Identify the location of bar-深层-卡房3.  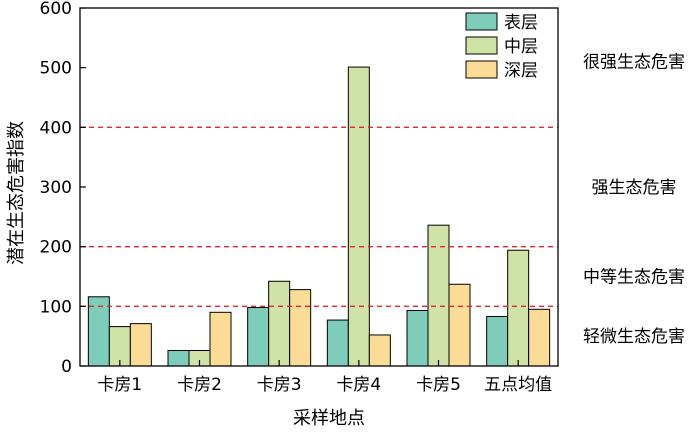
(300, 328).